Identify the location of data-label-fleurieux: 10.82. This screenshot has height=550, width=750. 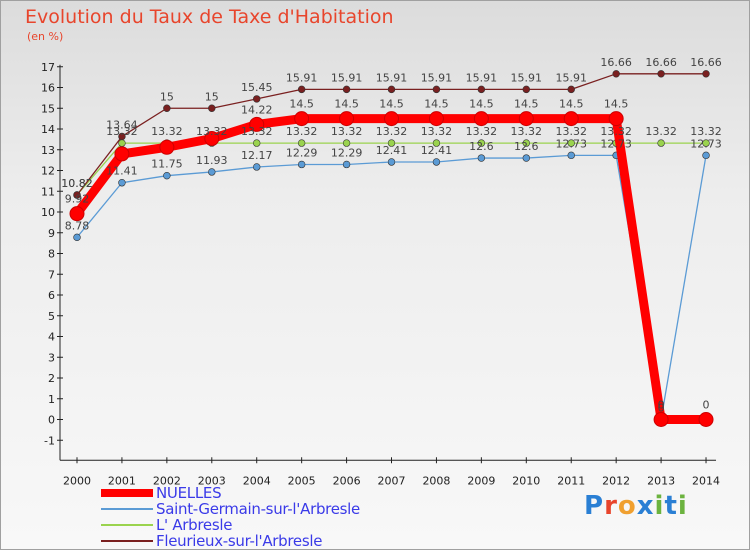
(77, 183).